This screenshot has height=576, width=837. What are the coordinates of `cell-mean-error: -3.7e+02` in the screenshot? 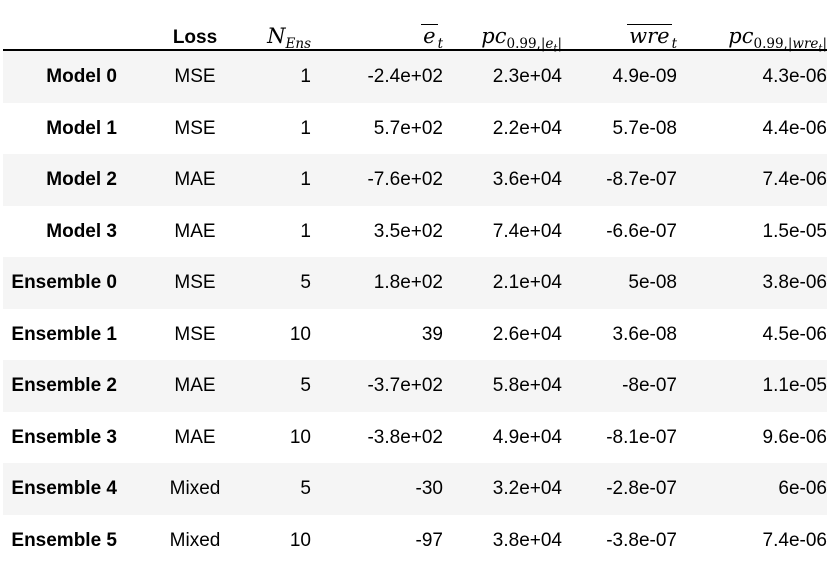 It's located at (405, 386).